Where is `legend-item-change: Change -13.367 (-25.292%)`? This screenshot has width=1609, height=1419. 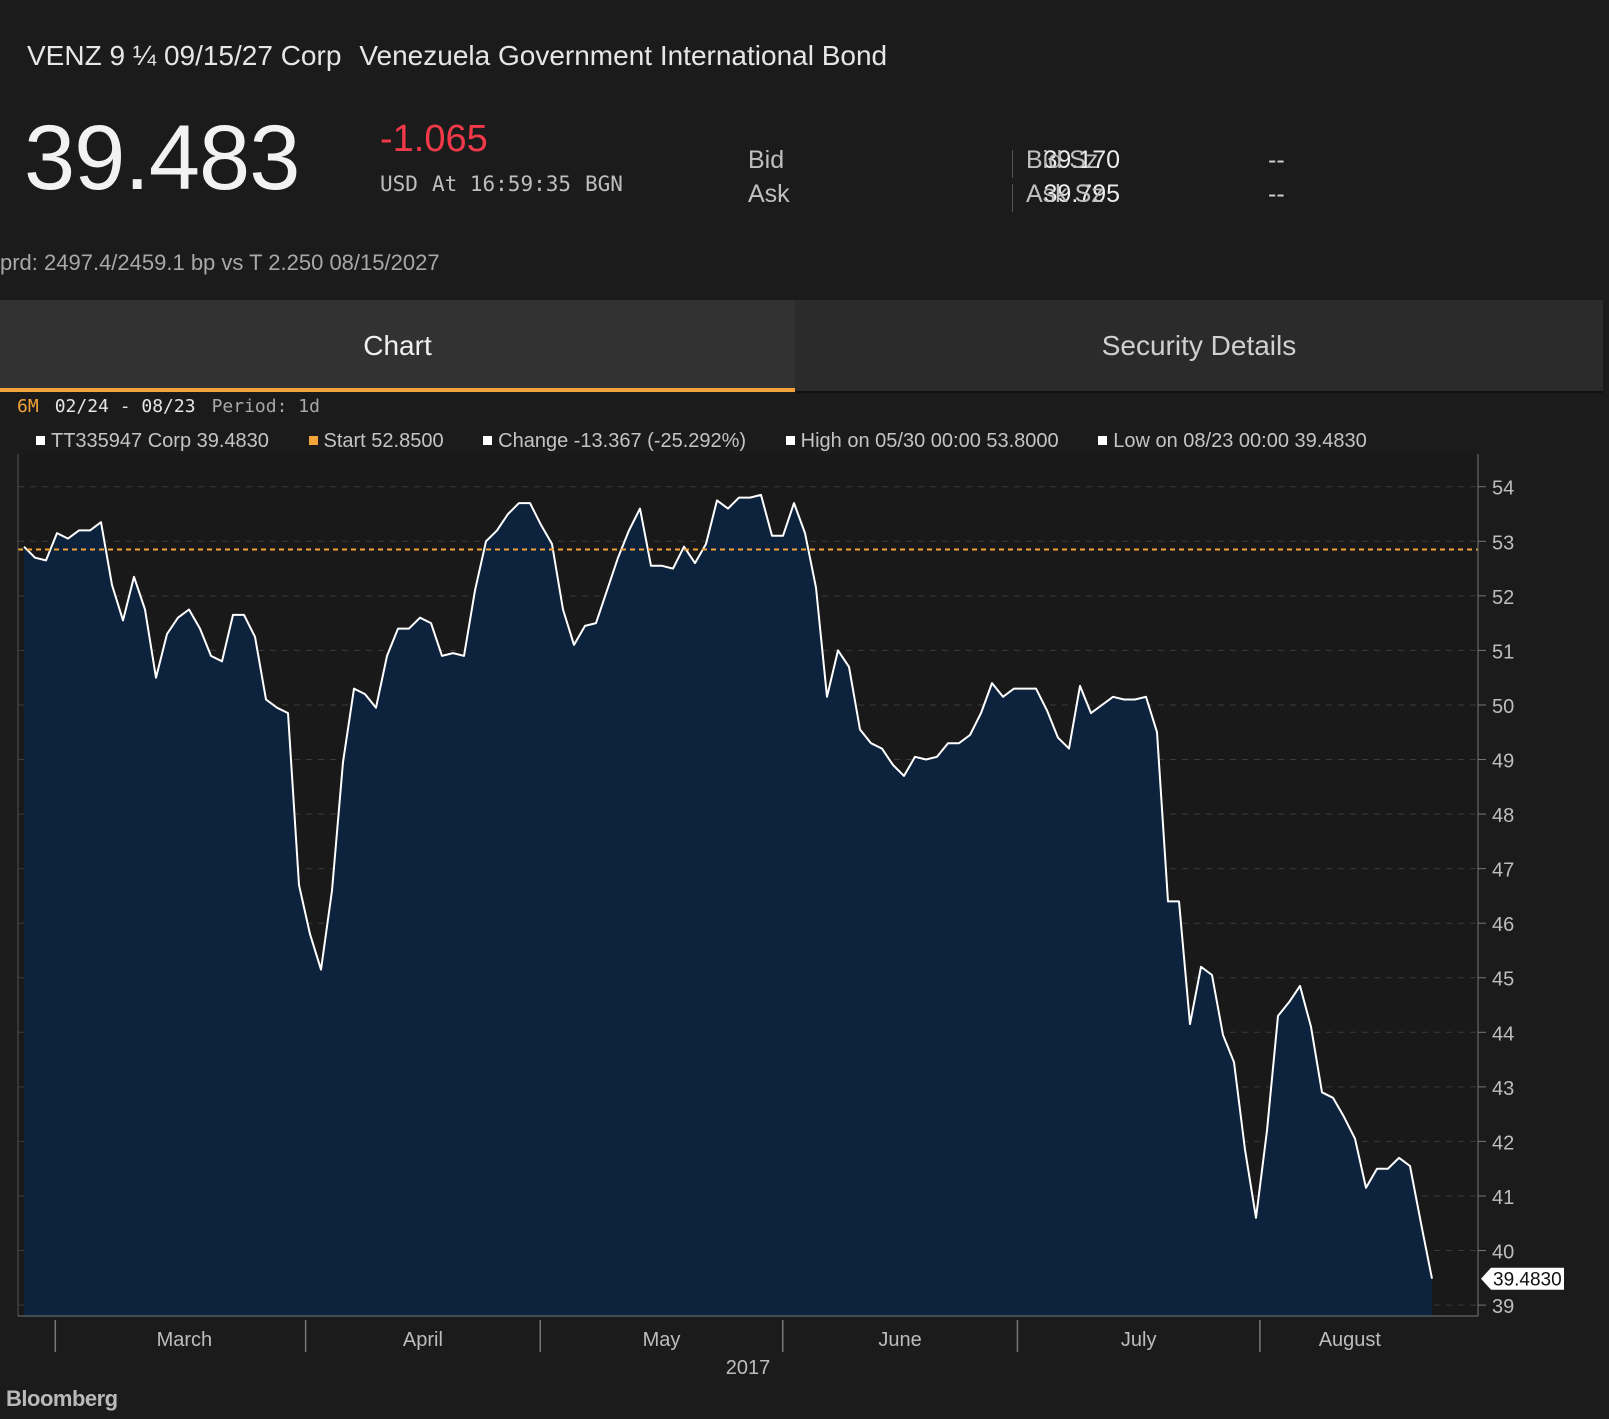
legend-item-change: Change -13.367 (-25.292%) is located at coordinates (614, 441).